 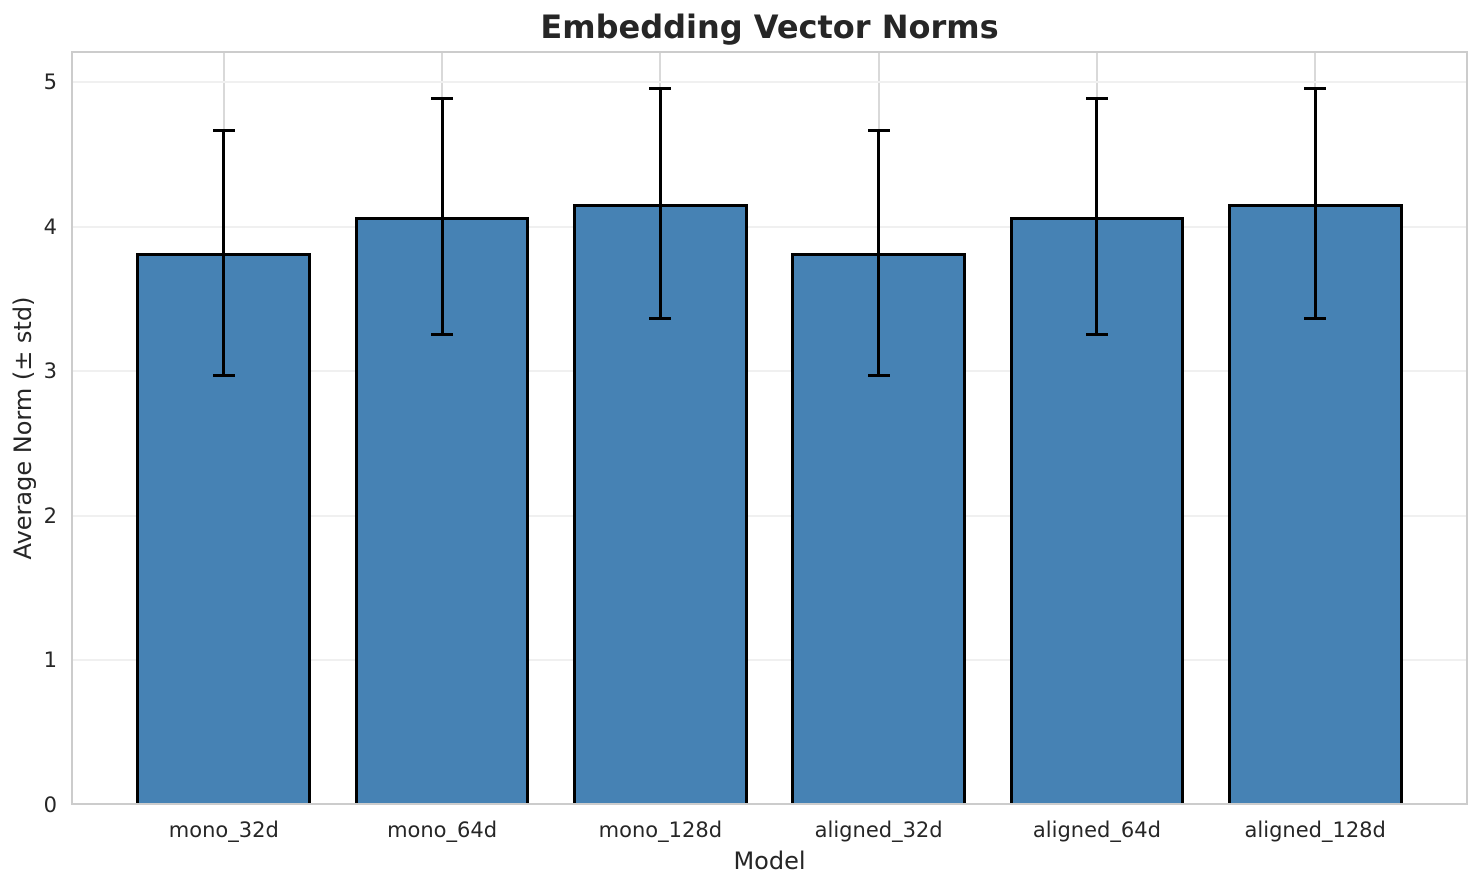 I want to click on error-bar-aligned_32d, so click(x=879, y=252).